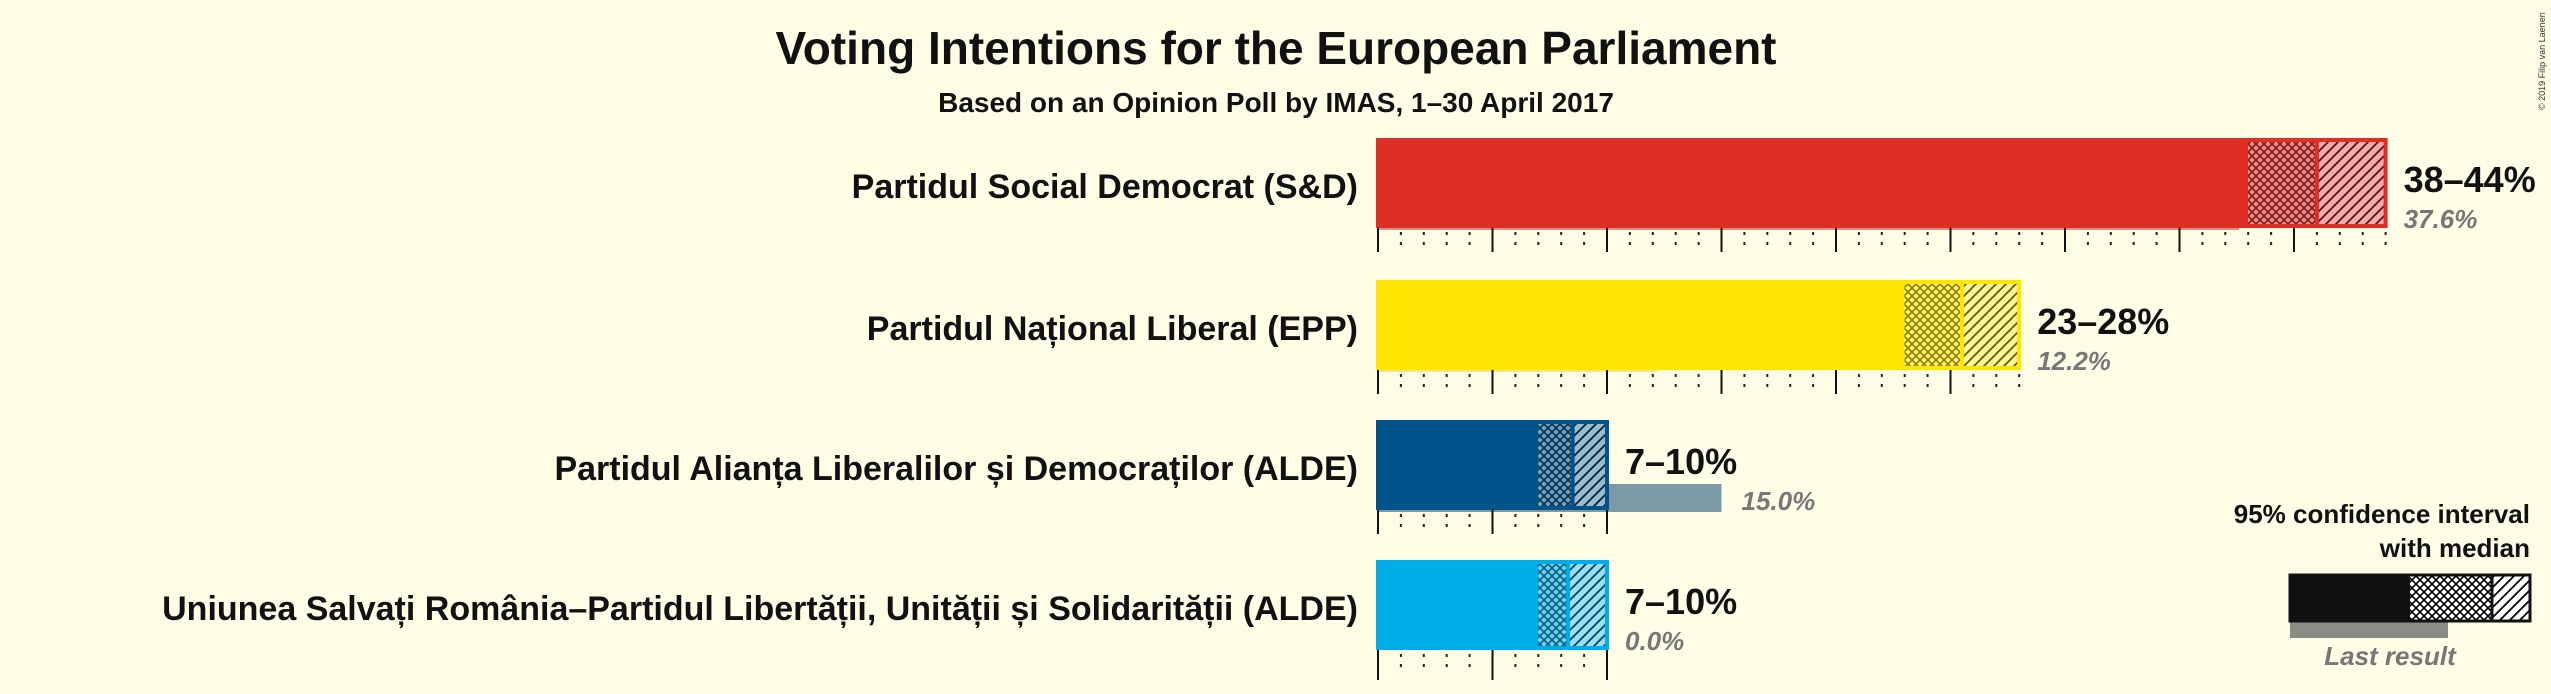  I want to click on range-label: 23–28%, so click(2103, 321).